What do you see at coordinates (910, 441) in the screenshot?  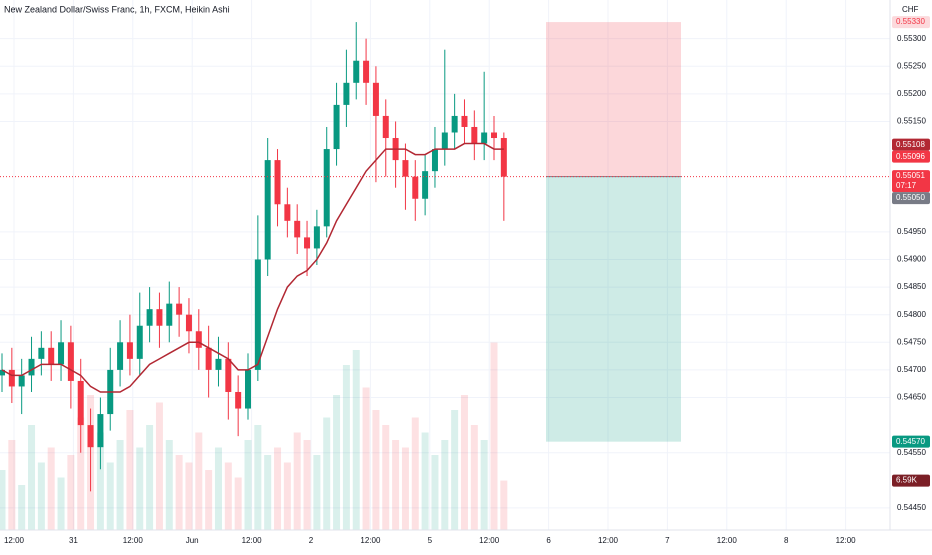 I see `price-tag-label: 0.54570` at bounding box center [910, 441].